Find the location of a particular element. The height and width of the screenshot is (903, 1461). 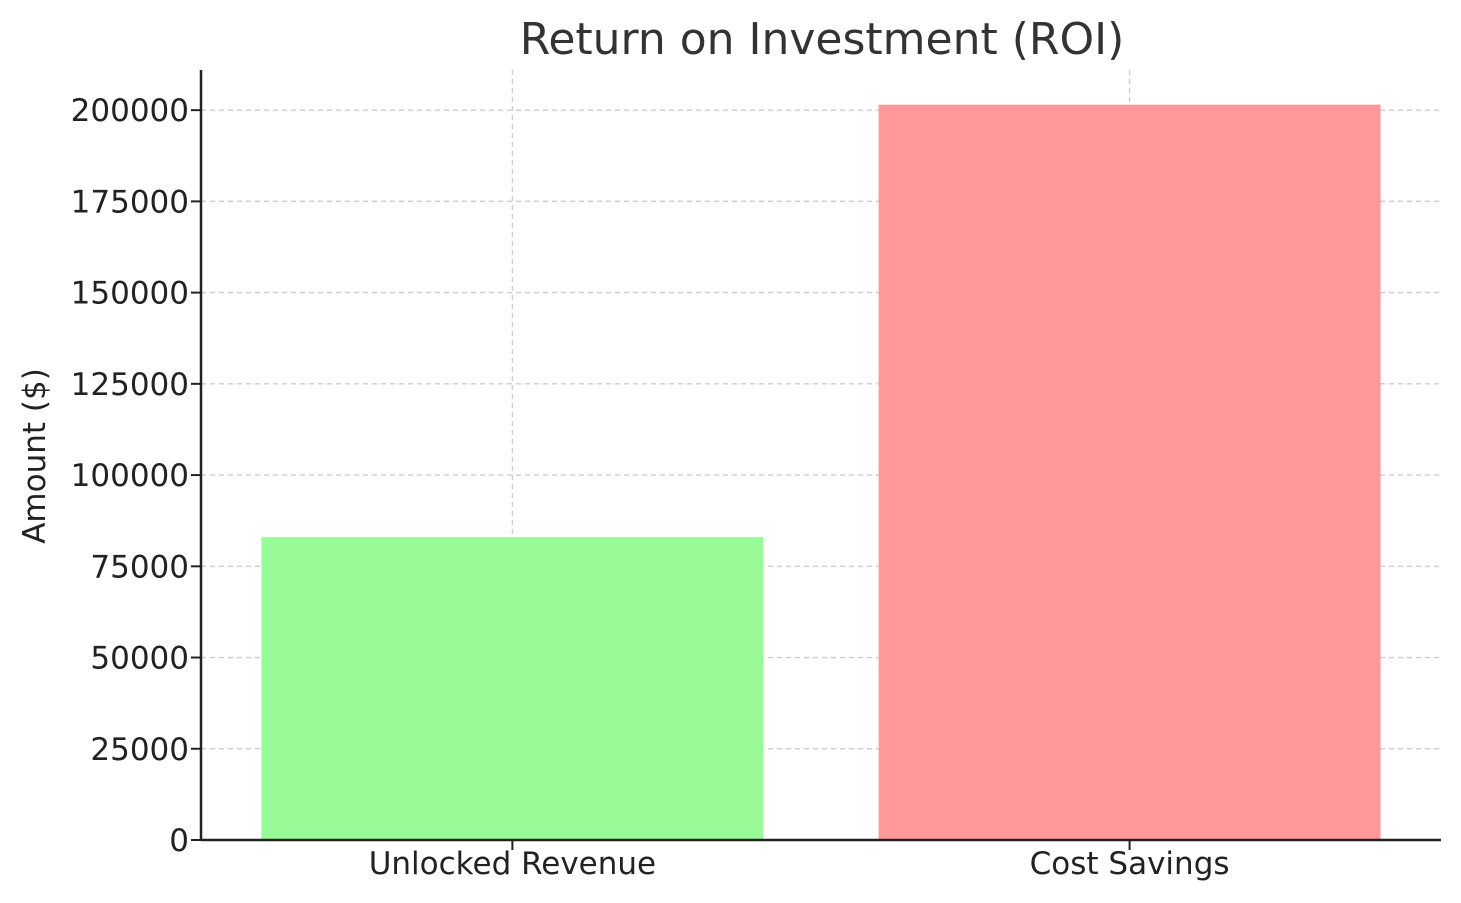

y-tick-label: 125000 is located at coordinates (130, 385).